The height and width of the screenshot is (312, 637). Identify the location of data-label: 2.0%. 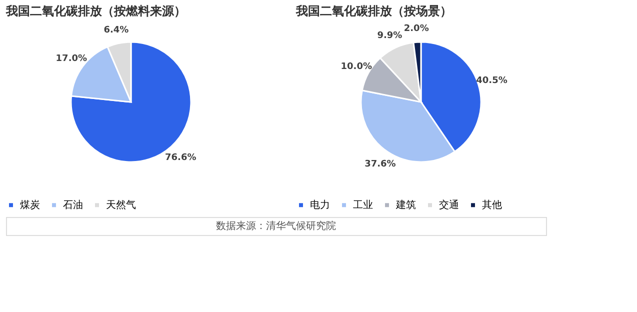
(416, 29).